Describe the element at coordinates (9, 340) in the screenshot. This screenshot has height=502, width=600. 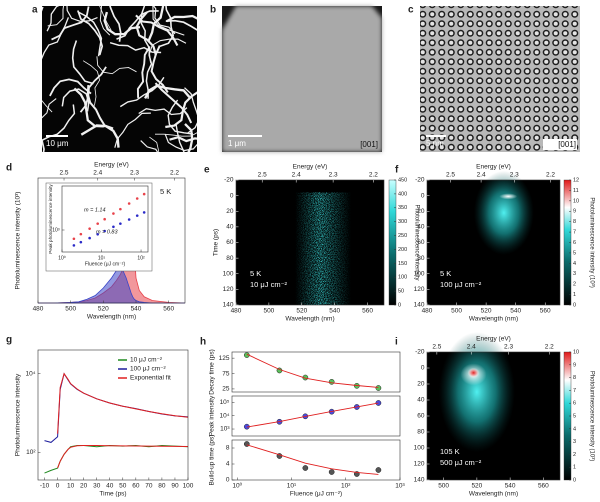
I see `panel-label: g` at that location.